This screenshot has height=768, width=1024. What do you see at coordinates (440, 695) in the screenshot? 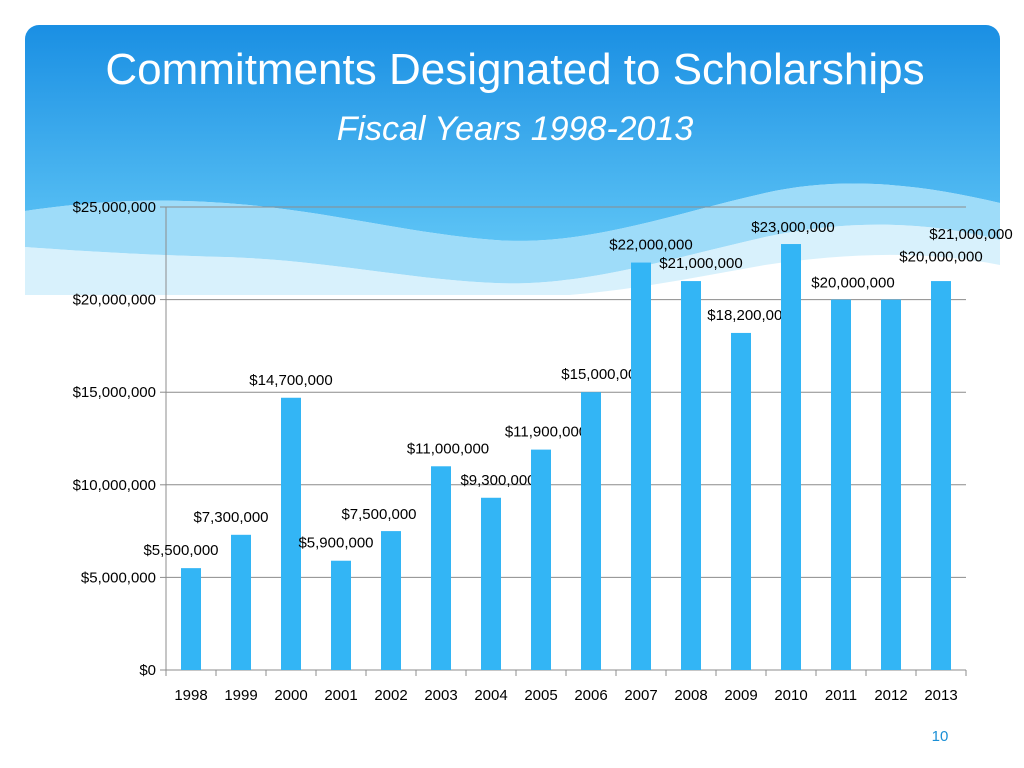
I see `x-tick-label: 2003` at bounding box center [440, 695].